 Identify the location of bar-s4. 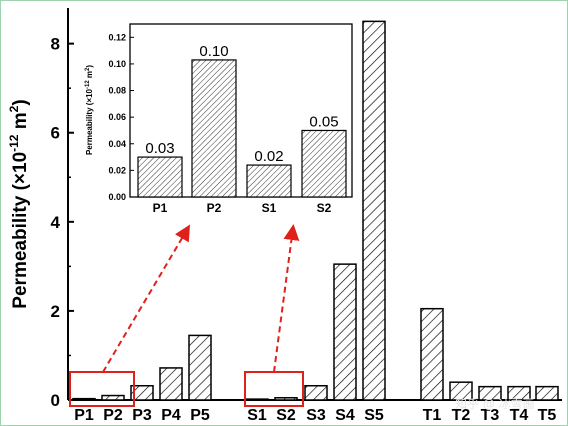
(345, 332).